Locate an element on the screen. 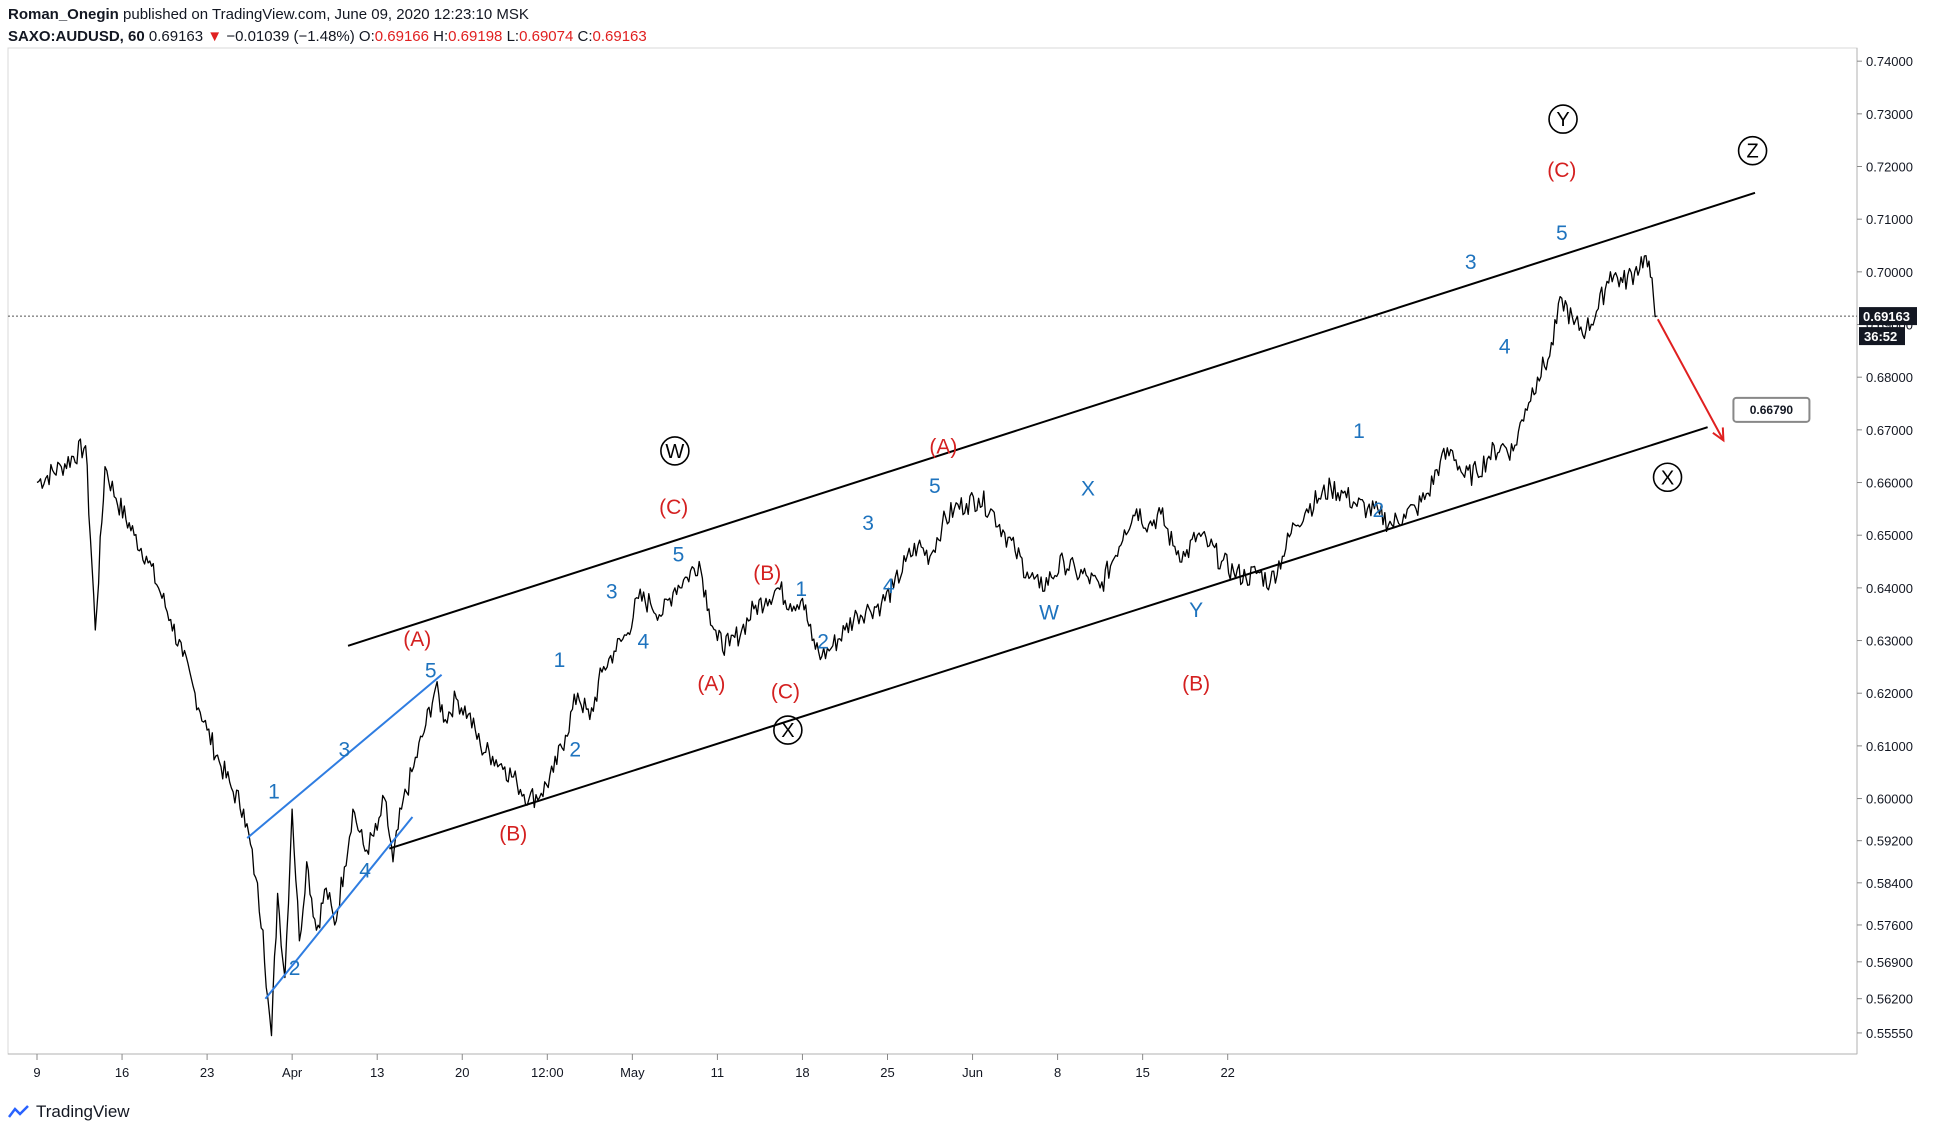 The image size is (1938, 1136). circled-letter: Y is located at coordinates (1562, 120).